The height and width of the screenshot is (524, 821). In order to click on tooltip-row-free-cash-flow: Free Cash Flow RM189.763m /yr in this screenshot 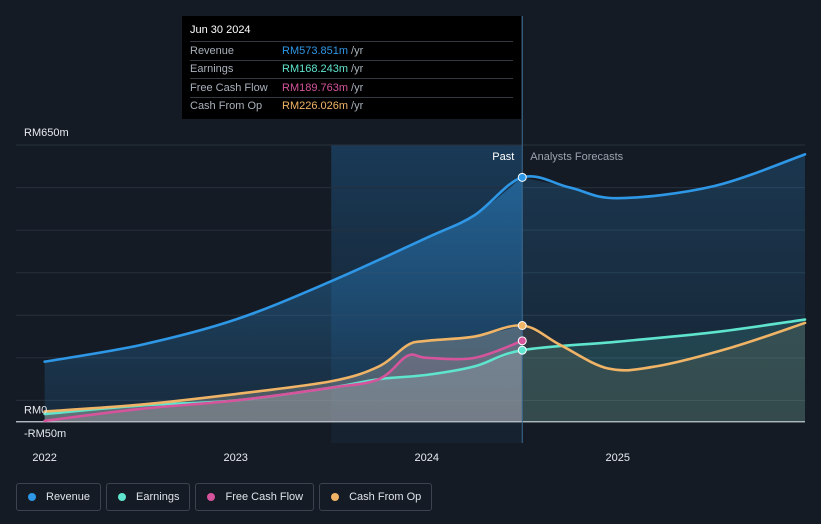, I will do `click(351, 87)`.